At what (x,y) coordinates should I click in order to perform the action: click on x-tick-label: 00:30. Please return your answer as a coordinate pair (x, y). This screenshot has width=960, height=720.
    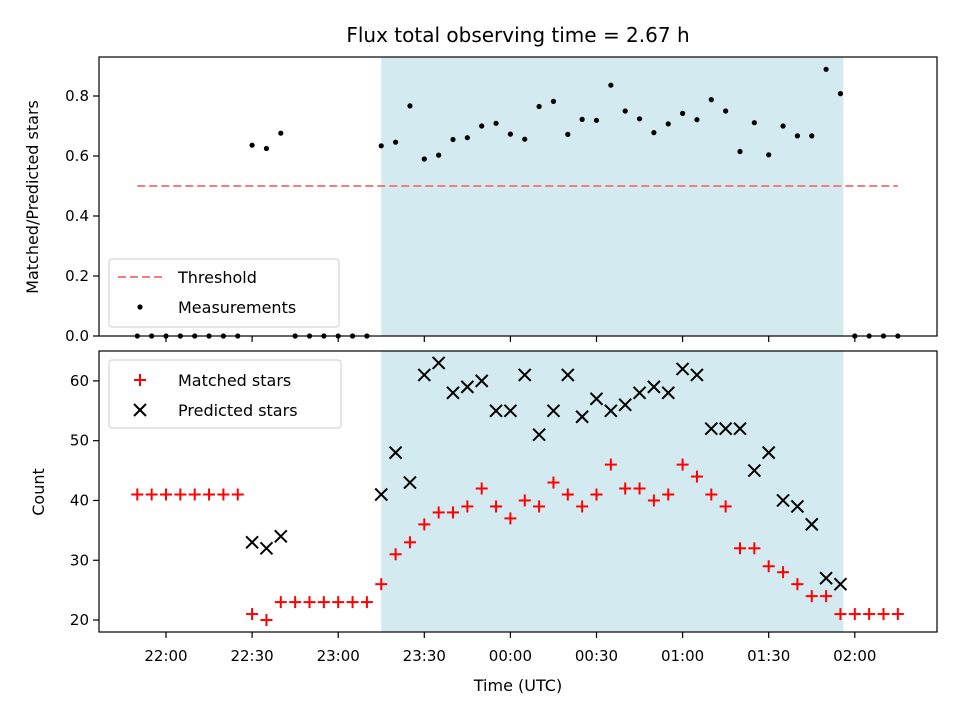
    Looking at the image, I should click on (596, 656).